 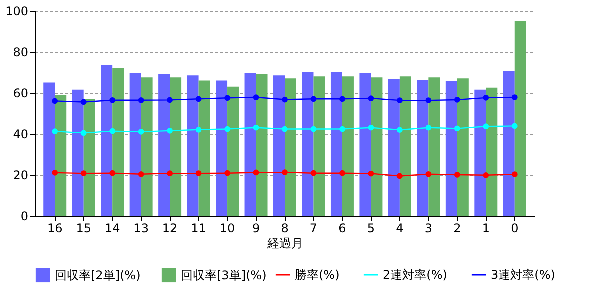 What do you see at coordinates (400, 229) in the screenshot?
I see `x-tick-label: 4` at bounding box center [400, 229].